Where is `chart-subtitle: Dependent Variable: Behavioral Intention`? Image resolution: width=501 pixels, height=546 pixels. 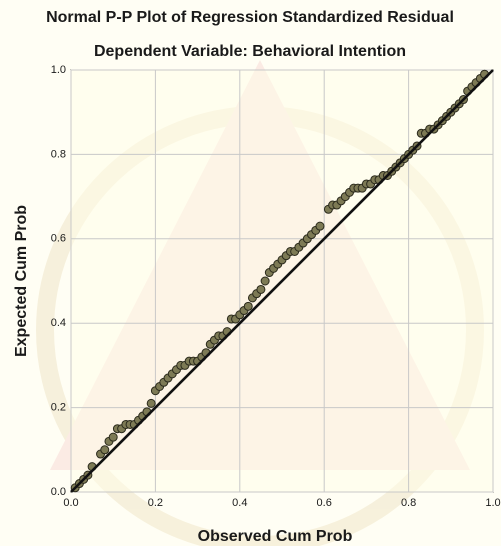 chart-subtitle: Dependent Variable: Behavioral Intention is located at coordinates (250, 51).